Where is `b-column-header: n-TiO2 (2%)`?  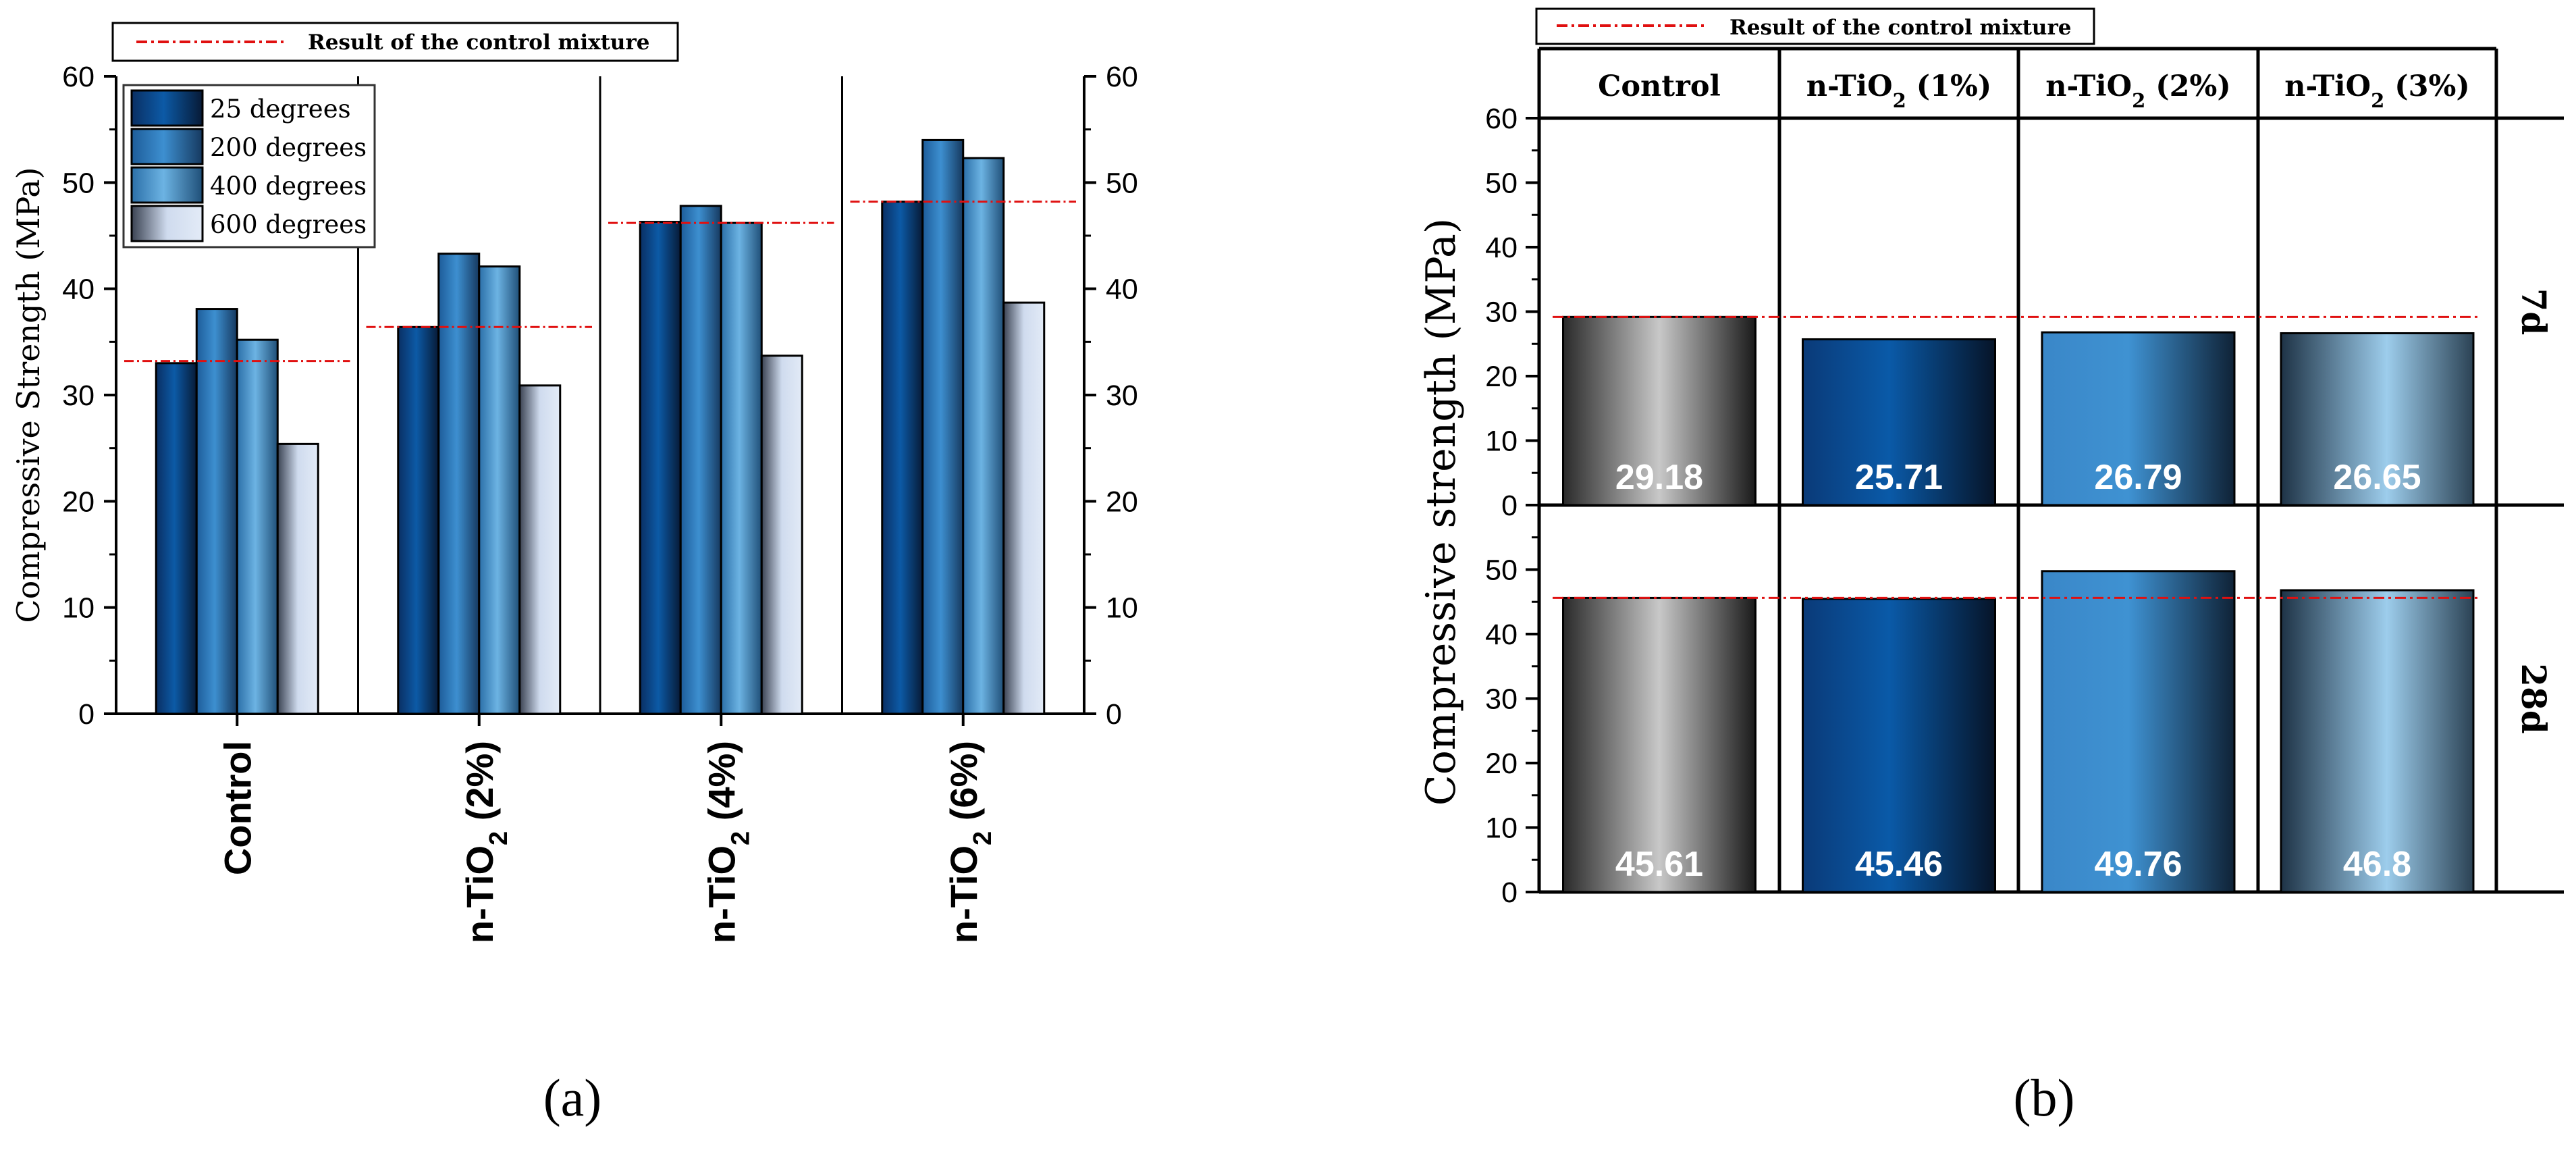 b-column-header: n-TiO2 (2%) is located at coordinates (2137, 91).